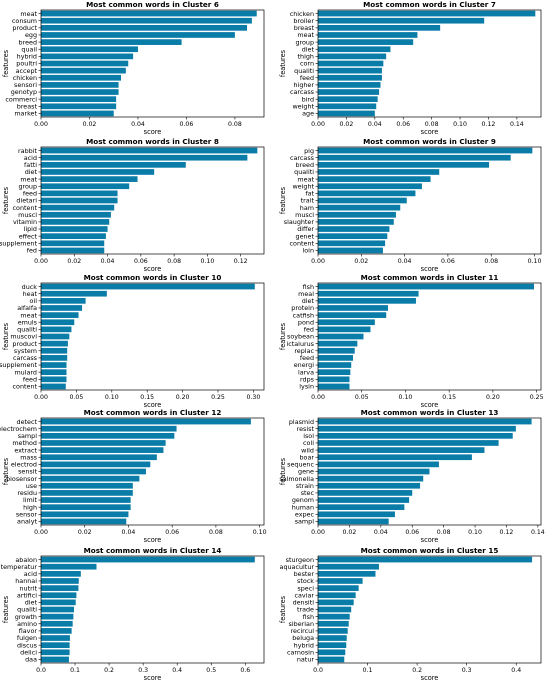 The height and width of the screenshot is (681, 550). Describe the element at coordinates (304, 365) in the screenshot. I see `category-label: energi` at that location.